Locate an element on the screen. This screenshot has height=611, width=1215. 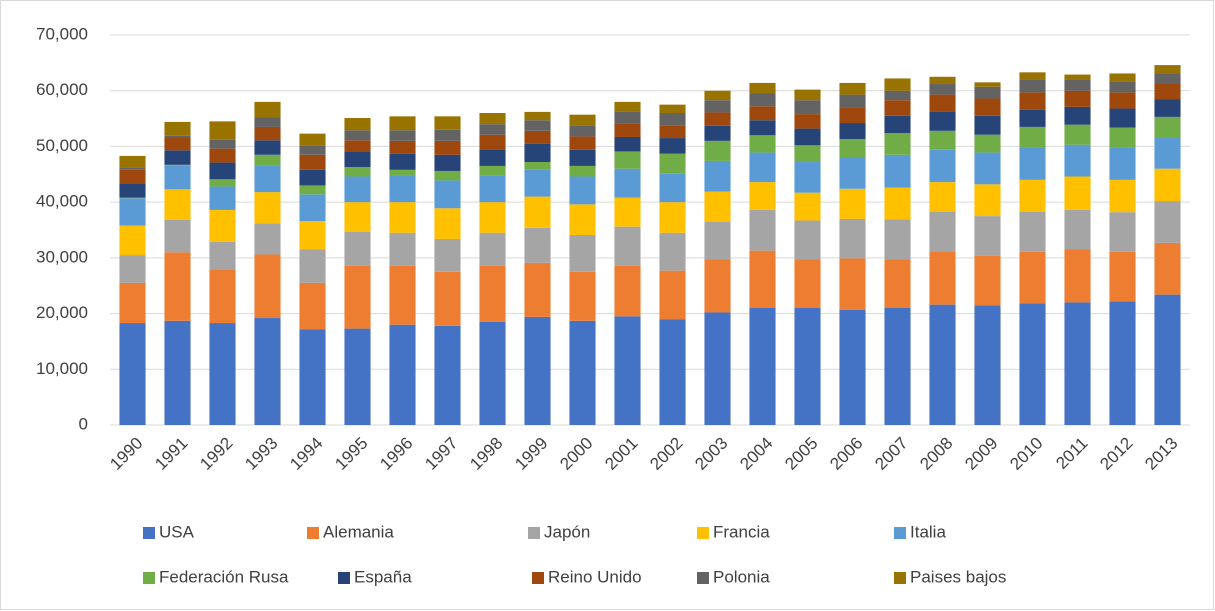
y-tick-label: 60,000 is located at coordinates (62, 89).